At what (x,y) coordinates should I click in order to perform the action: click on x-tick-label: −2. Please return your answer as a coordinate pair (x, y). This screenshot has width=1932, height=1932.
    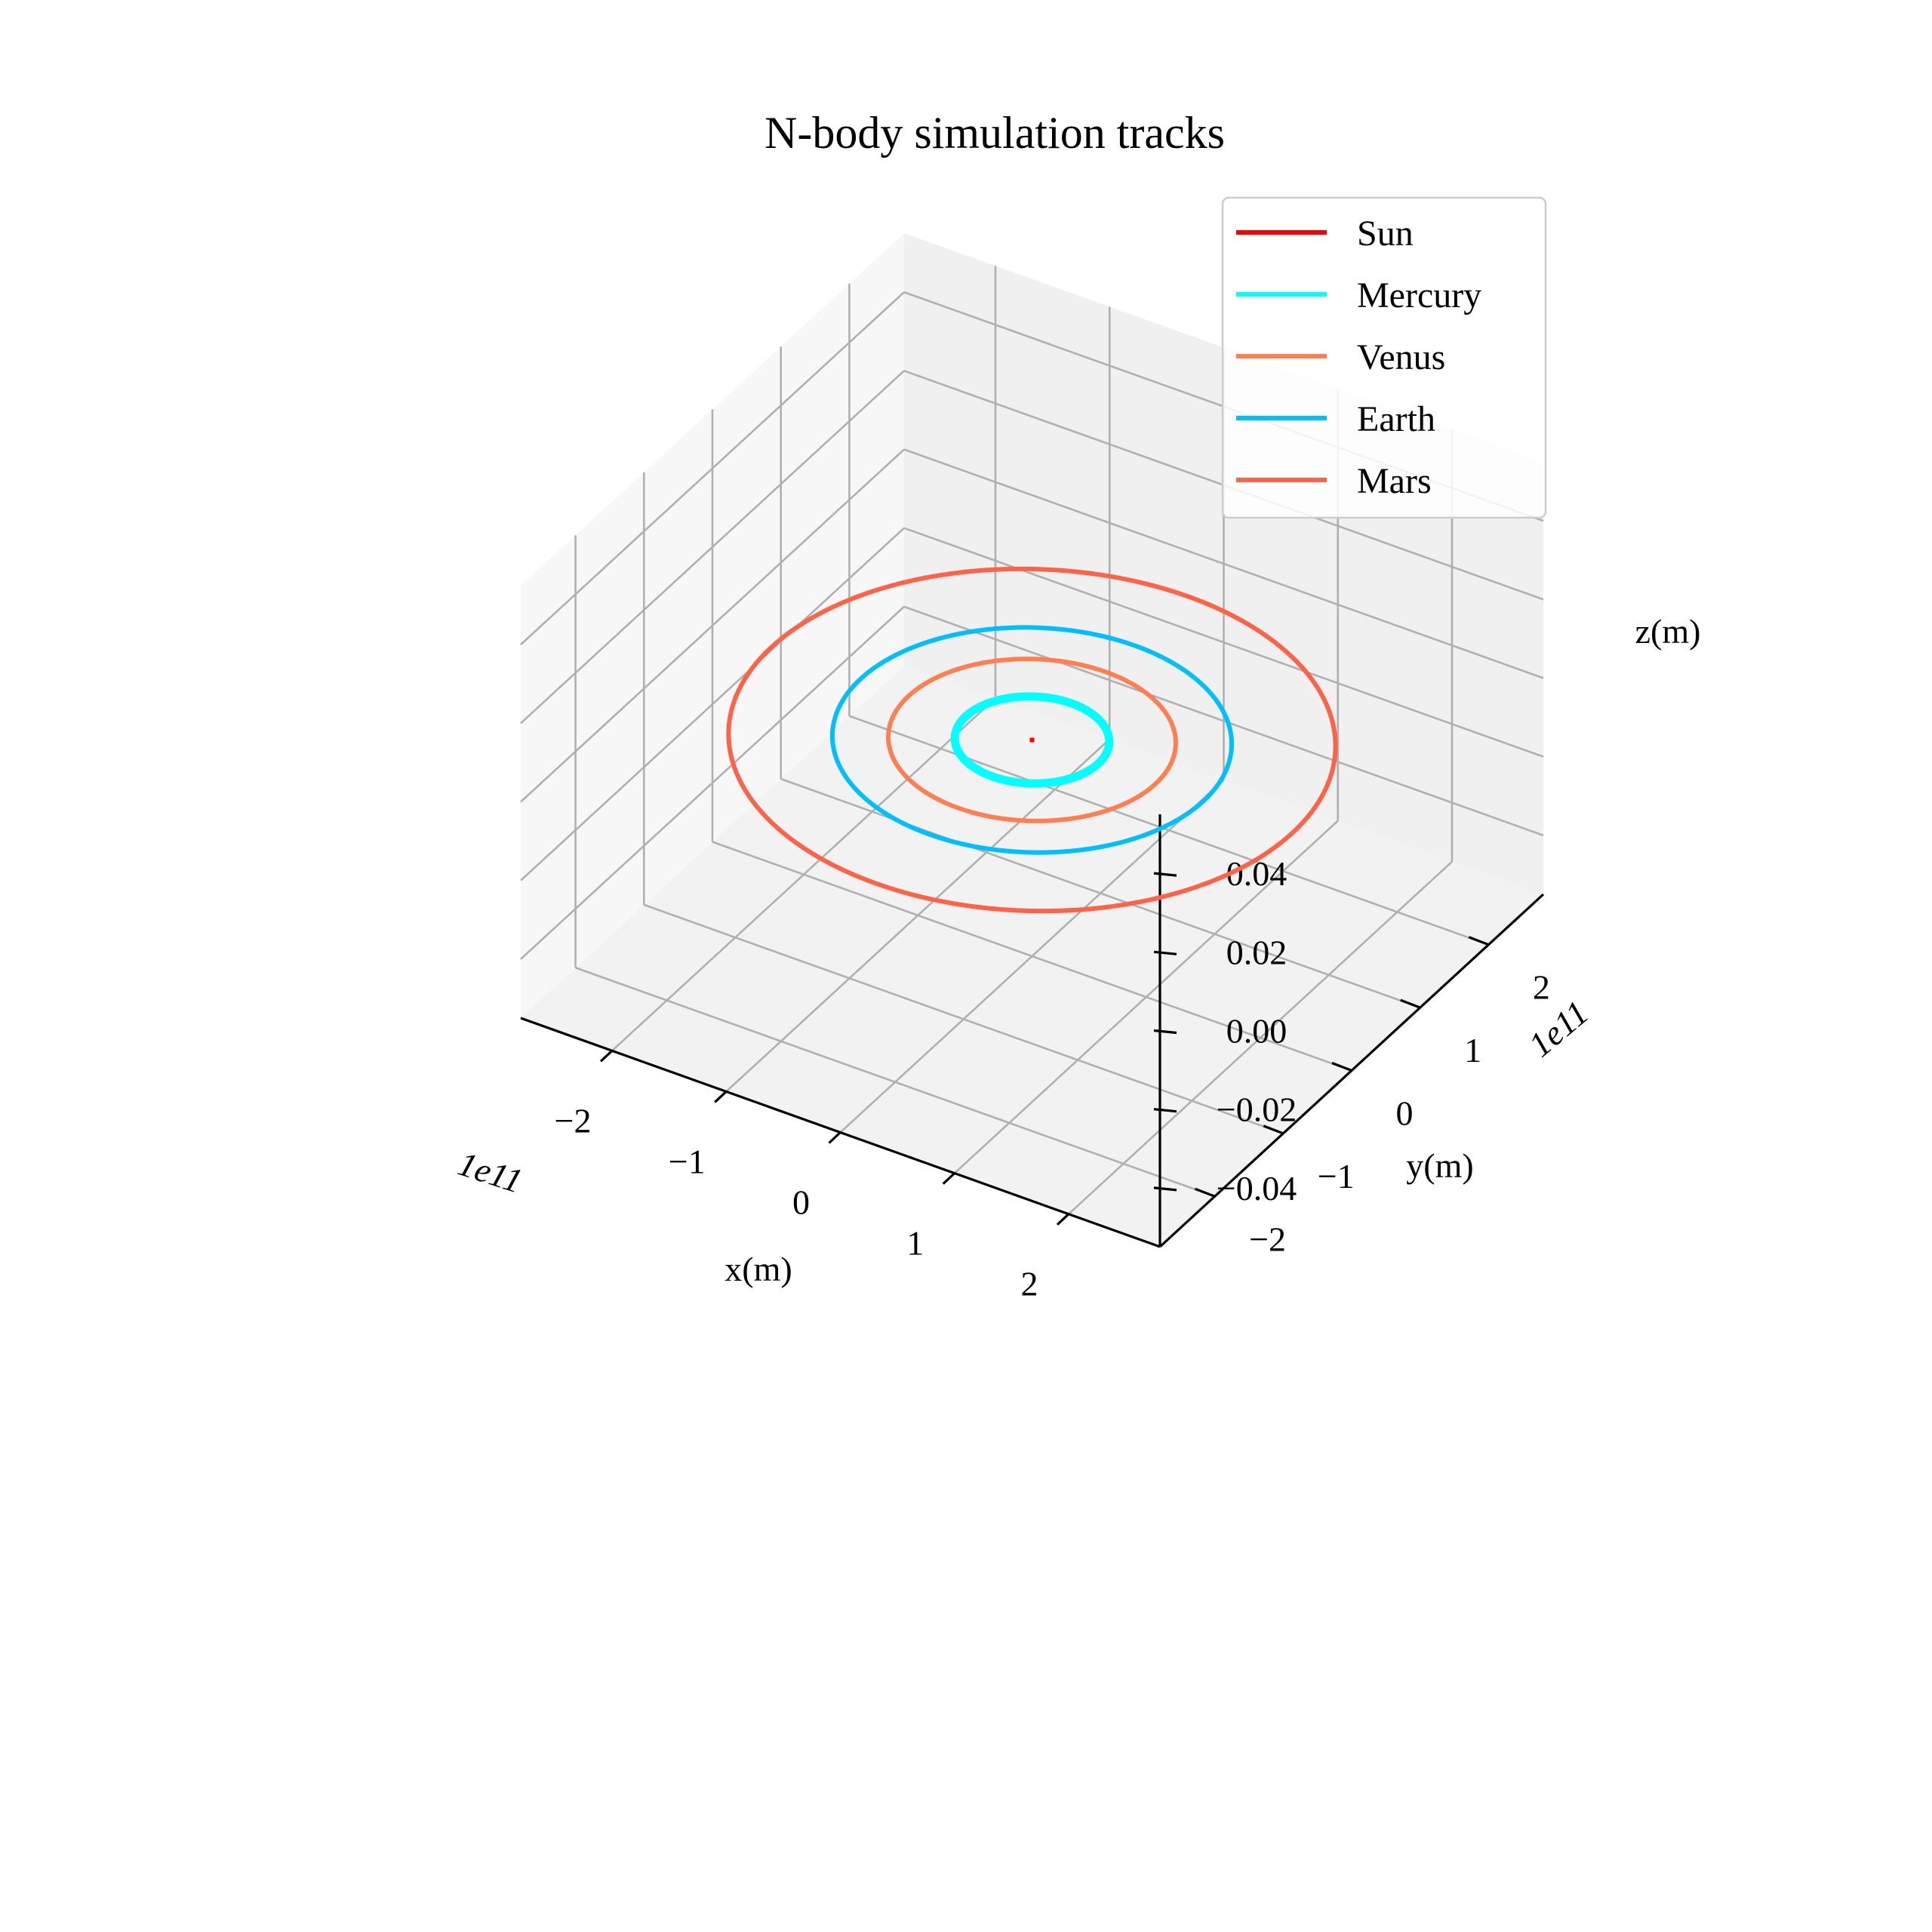
    Looking at the image, I should click on (573, 1120).